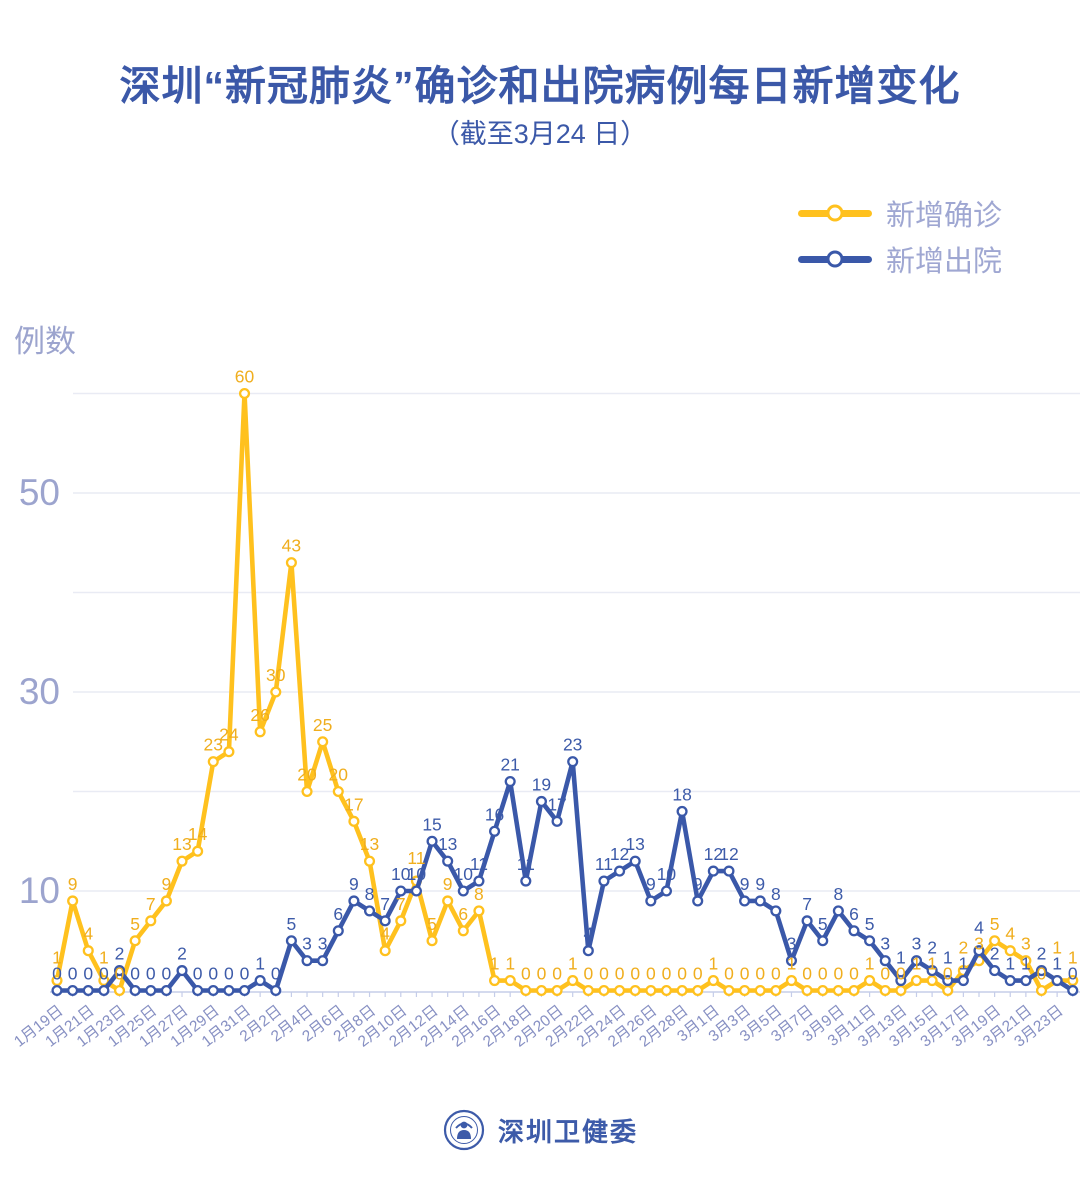  I want to click on legend-label-confirmed: 新增确诊, so click(943, 216).